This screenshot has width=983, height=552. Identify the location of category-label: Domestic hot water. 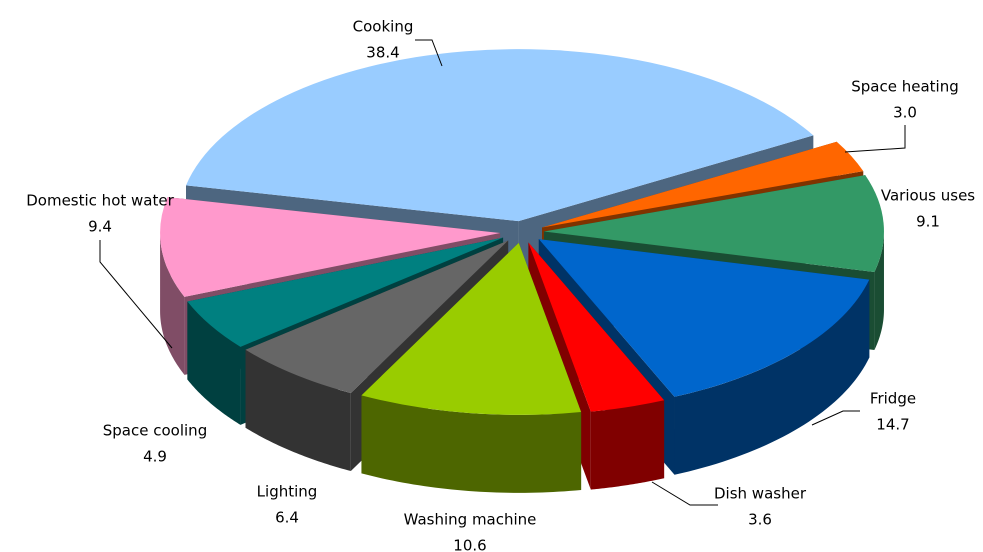
(100, 201).